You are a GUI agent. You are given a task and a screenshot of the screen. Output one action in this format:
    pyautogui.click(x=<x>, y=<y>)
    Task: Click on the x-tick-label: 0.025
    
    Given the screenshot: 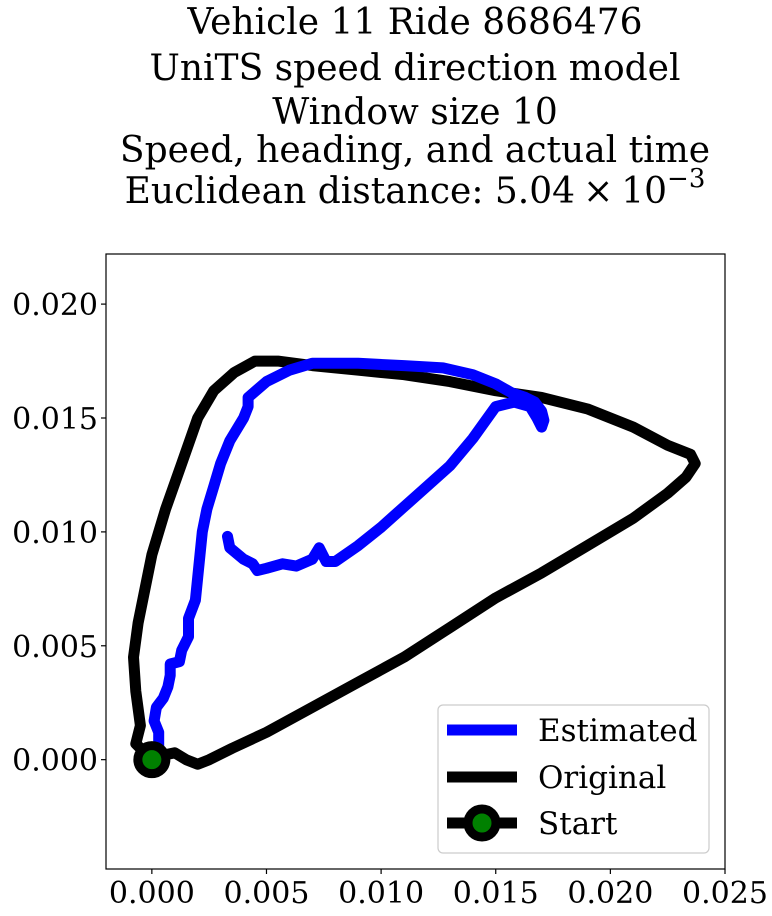 What is the action you would take?
    pyautogui.click(x=725, y=893)
    